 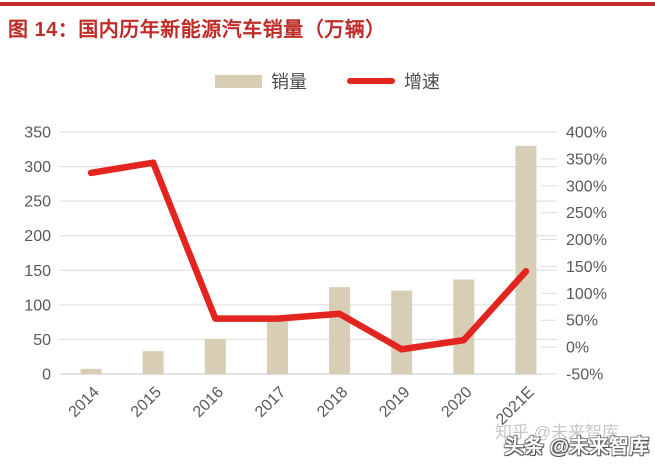 I want to click on left-axis-tick: 300, so click(x=37, y=167).